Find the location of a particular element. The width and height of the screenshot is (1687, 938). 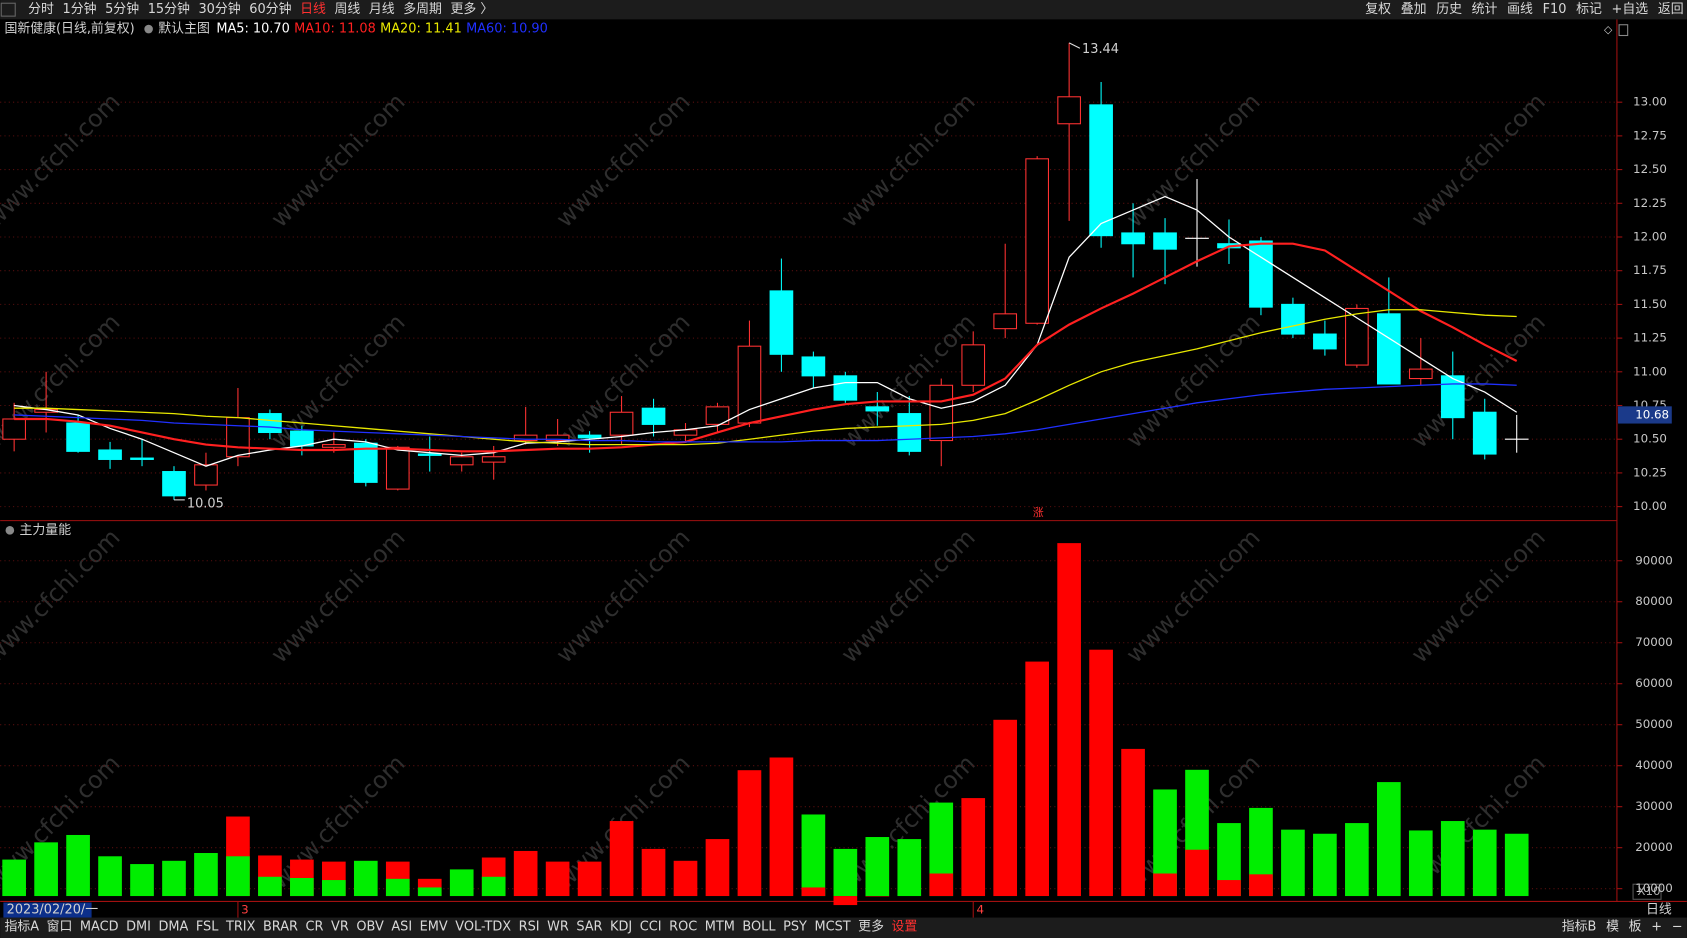

toolbar-item: MACD is located at coordinates (99, 927).